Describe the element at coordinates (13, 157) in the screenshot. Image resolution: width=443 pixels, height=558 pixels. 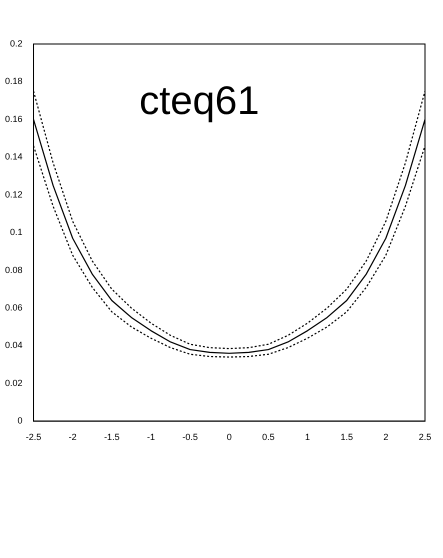
I see `y-tick-label: 0.14` at that location.